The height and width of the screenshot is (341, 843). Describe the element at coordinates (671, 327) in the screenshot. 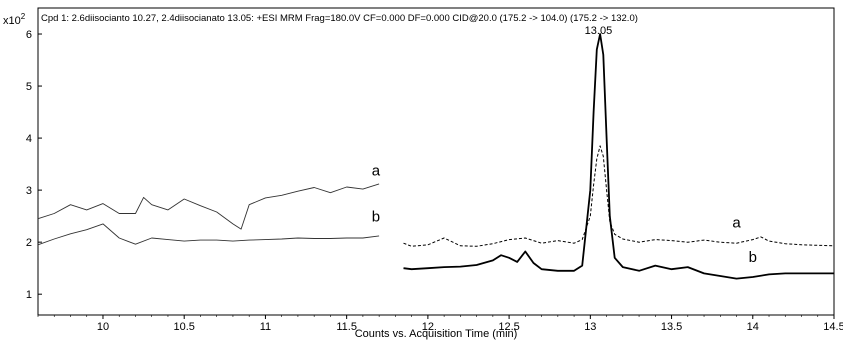

I see `x-tick-label: 13.5` at that location.